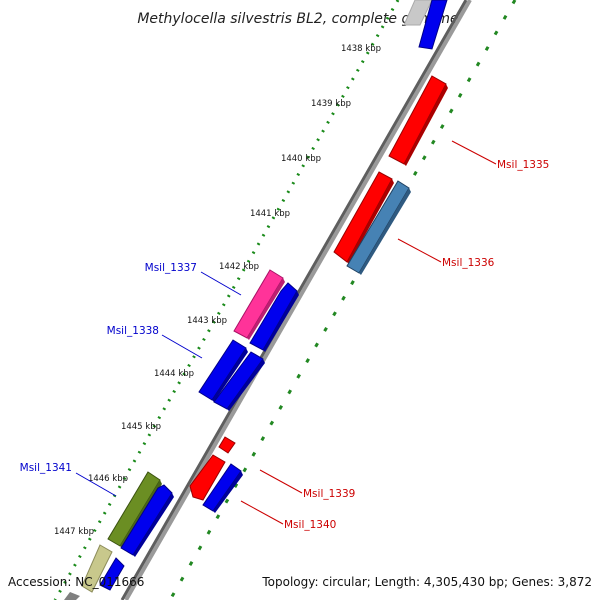 The height and width of the screenshot is (600, 600). I want to click on gene-msil-1336-shade, so click(385, 231).